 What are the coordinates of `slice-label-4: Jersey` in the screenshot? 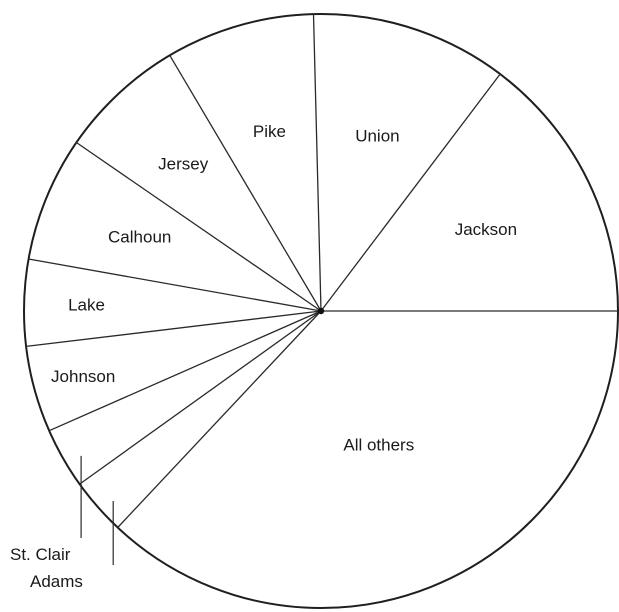 It's located at (183, 163).